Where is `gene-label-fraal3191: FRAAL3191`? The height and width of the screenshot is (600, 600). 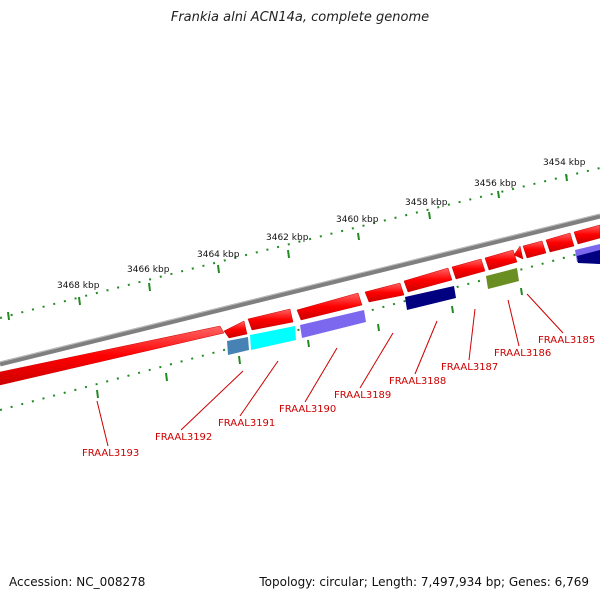
gene-label-fraal3191: FRAAL3191 is located at coordinates (246, 423).